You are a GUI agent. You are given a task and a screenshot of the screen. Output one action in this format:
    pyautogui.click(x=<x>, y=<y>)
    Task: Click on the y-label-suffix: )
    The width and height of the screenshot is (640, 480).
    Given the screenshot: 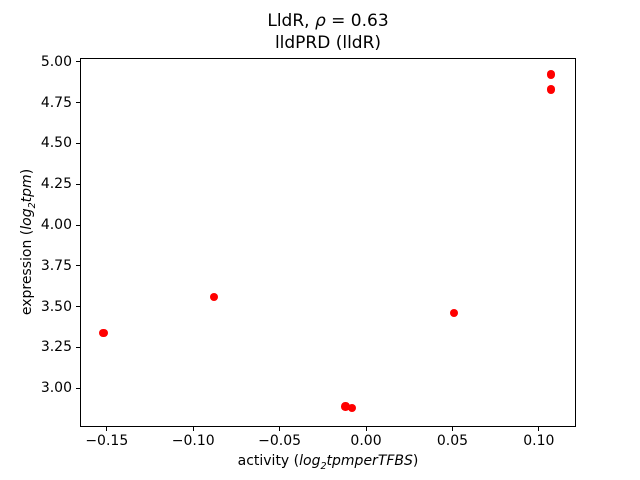 What is the action you would take?
    pyautogui.click(x=27, y=171)
    